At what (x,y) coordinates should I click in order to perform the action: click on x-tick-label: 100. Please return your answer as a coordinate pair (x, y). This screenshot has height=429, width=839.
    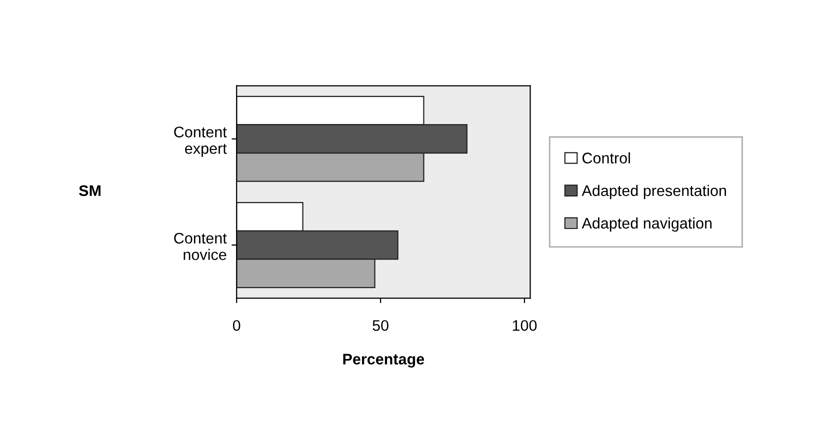
    Looking at the image, I should click on (524, 325).